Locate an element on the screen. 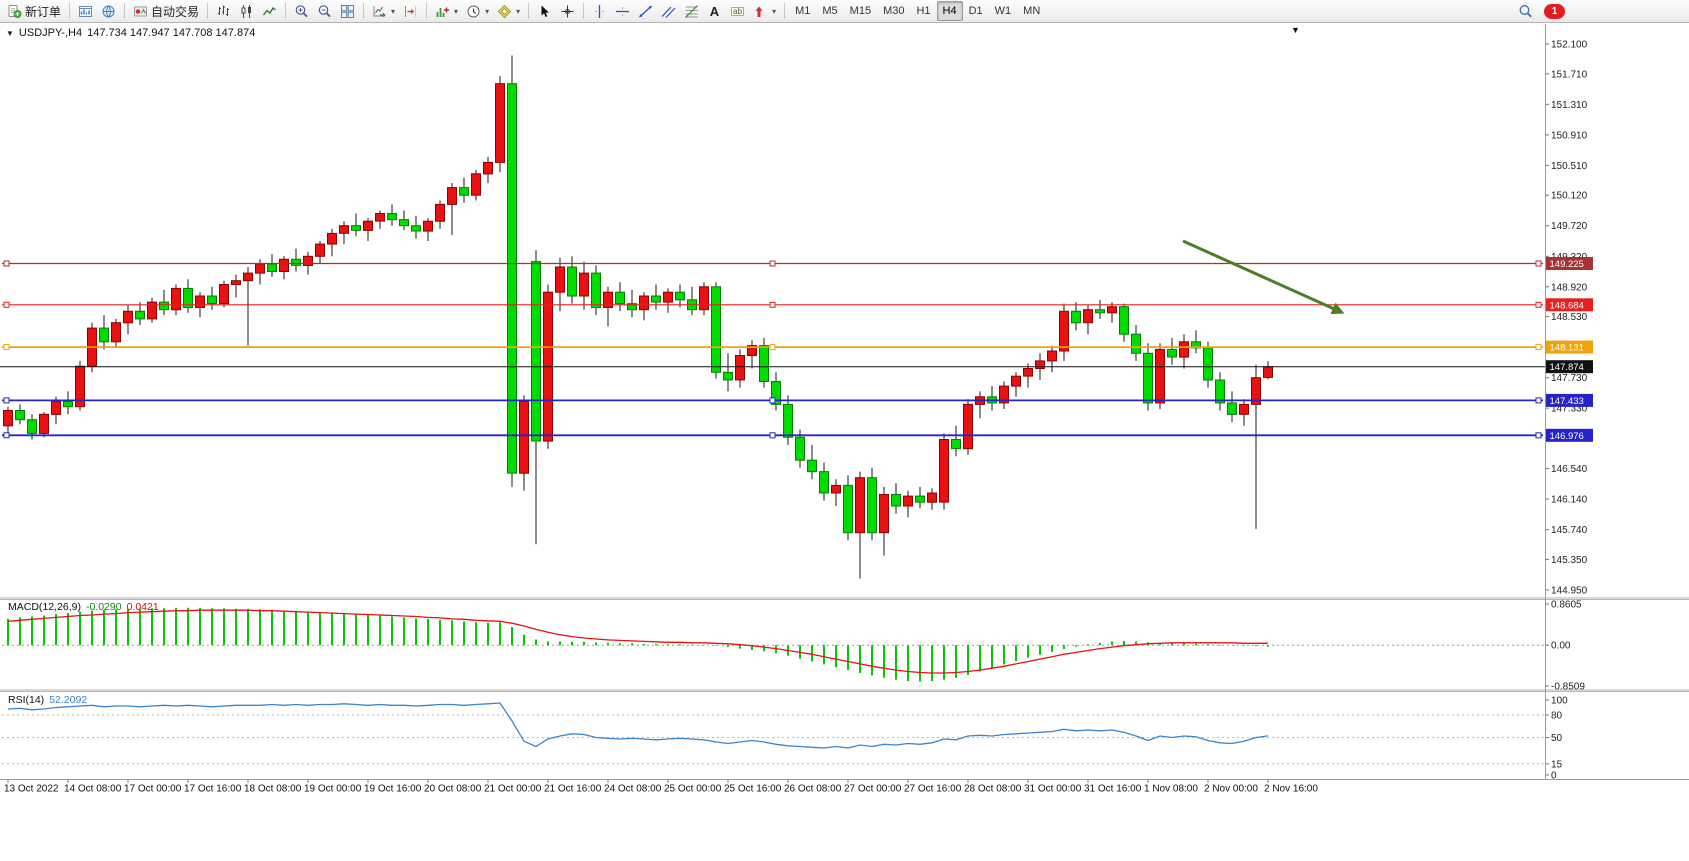  svg-text: 27 Oct 00:00 is located at coordinates (873, 789).